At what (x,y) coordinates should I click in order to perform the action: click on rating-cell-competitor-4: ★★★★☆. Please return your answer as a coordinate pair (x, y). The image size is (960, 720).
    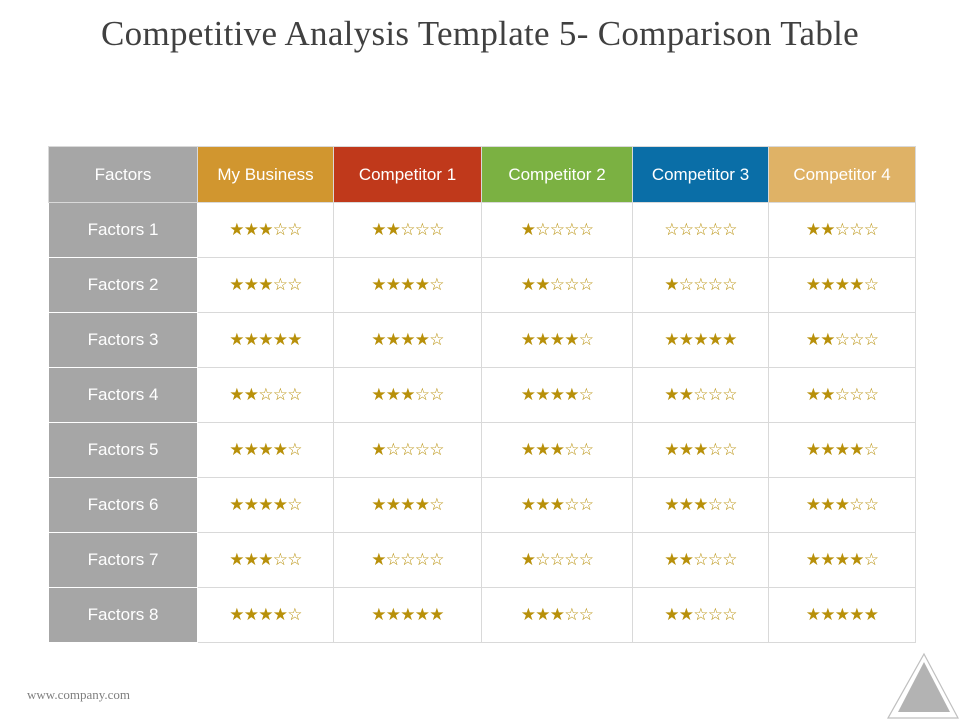
    Looking at the image, I should click on (842, 450).